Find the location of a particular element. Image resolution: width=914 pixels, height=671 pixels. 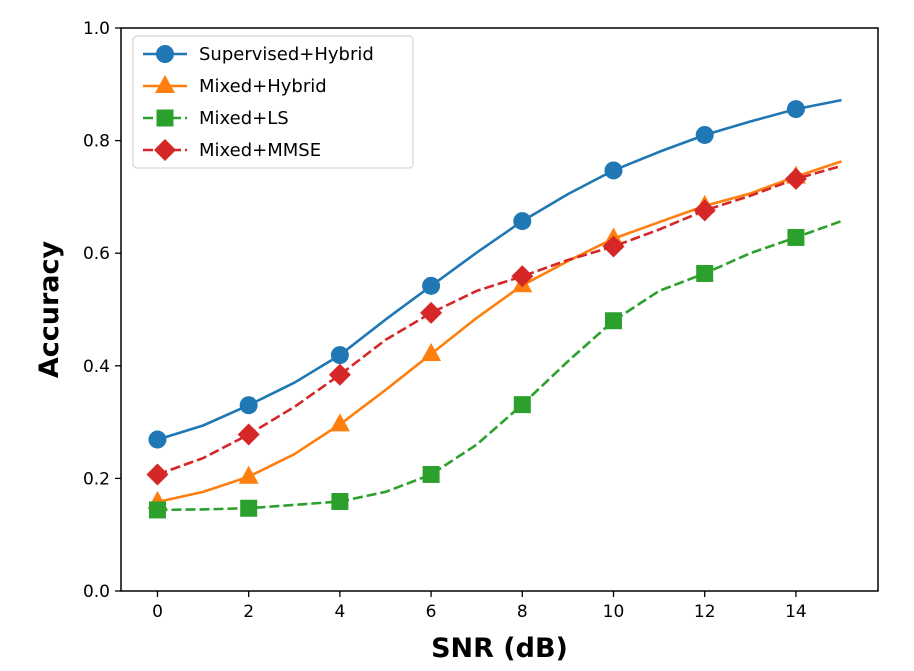

legend-entry-supervised-hybrid: Supervised+Hybrid is located at coordinates (258, 54).